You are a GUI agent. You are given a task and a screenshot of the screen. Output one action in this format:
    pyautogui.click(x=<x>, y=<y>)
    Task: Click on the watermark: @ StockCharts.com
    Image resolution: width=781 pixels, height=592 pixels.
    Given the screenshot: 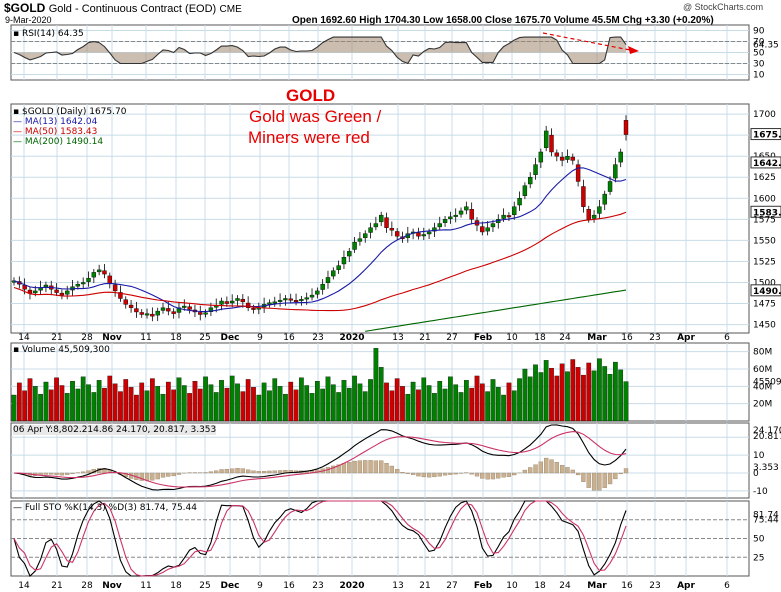 What is the action you would take?
    pyautogui.click(x=723, y=7)
    